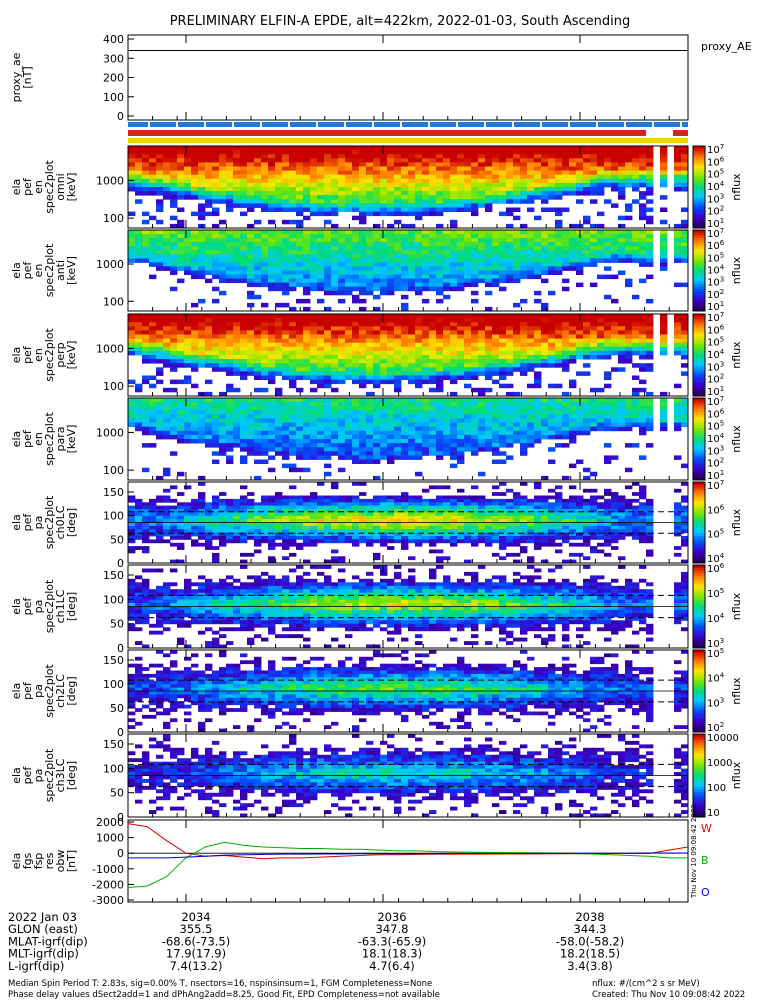 This screenshot has width=775, height=1000. What do you see at coordinates (60, 354) in the screenshot?
I see `y-axis-label-line: perp` at bounding box center [60, 354].